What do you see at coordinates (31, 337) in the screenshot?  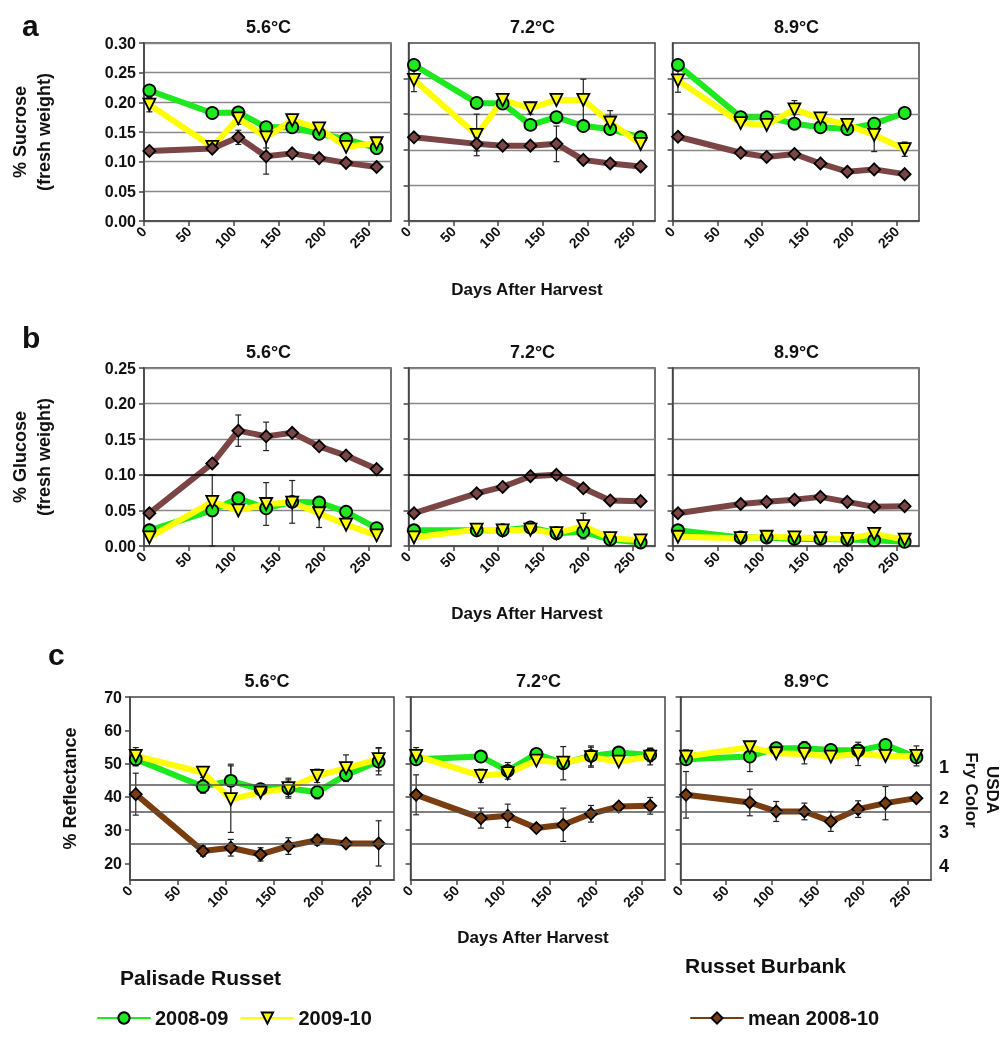 I see `text: b` at bounding box center [31, 337].